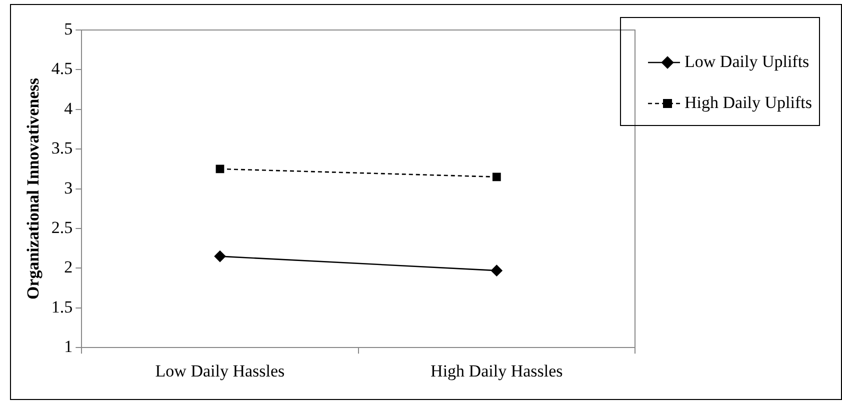 The image size is (842, 404). I want to click on y-tick-label: 3, so click(68, 188).